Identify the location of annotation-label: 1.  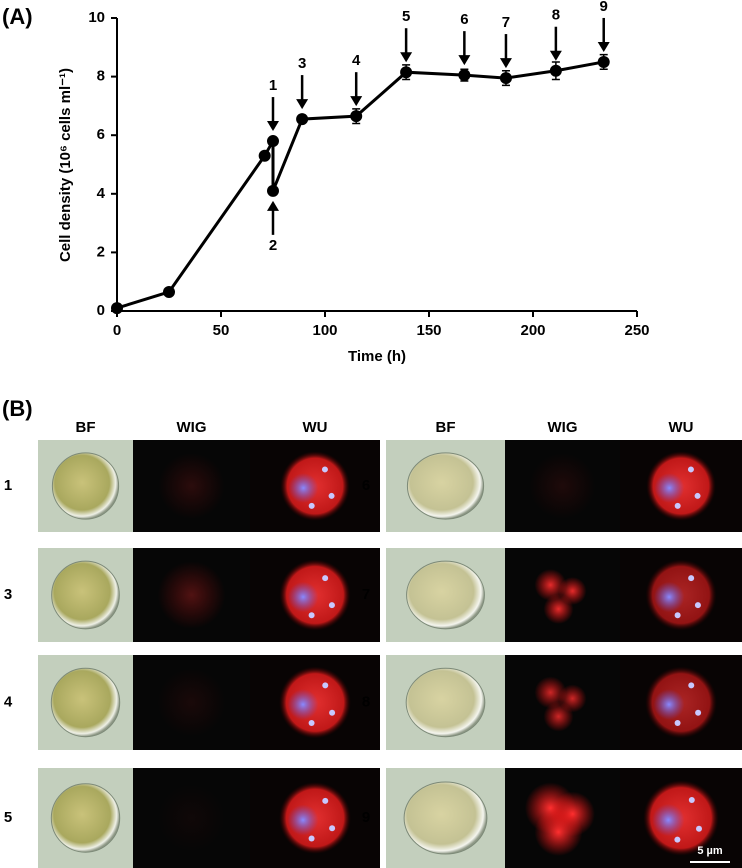
(273, 85).